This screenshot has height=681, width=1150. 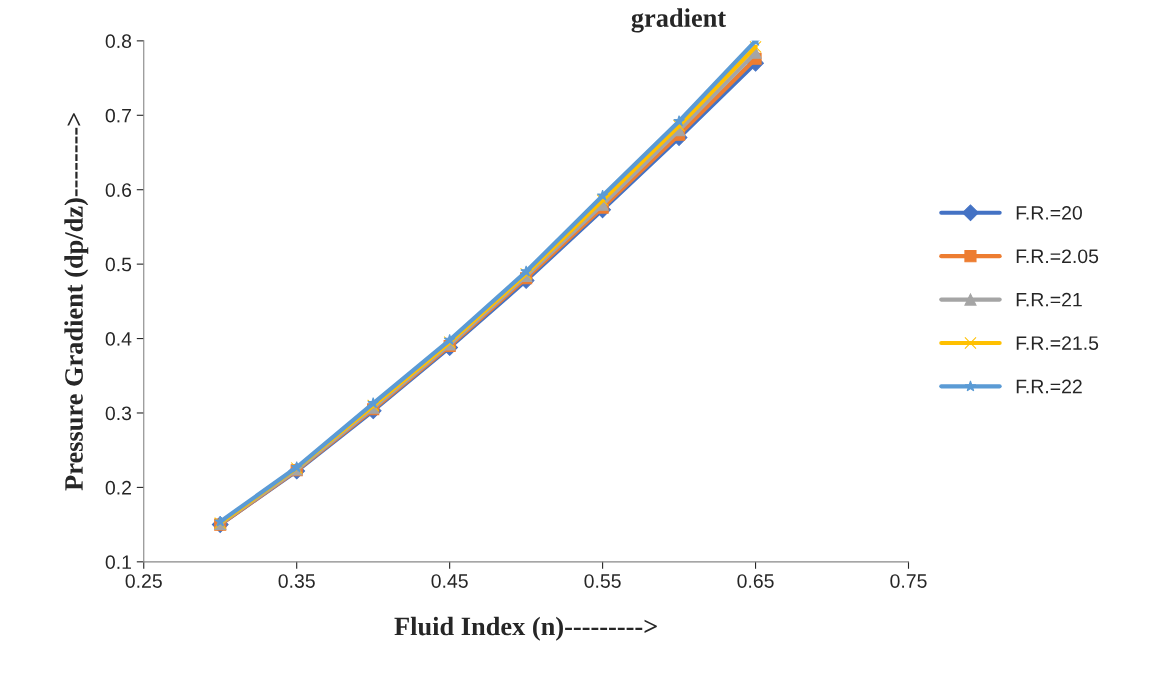 I want to click on x-tick-label: 0.75, so click(x=908, y=581).